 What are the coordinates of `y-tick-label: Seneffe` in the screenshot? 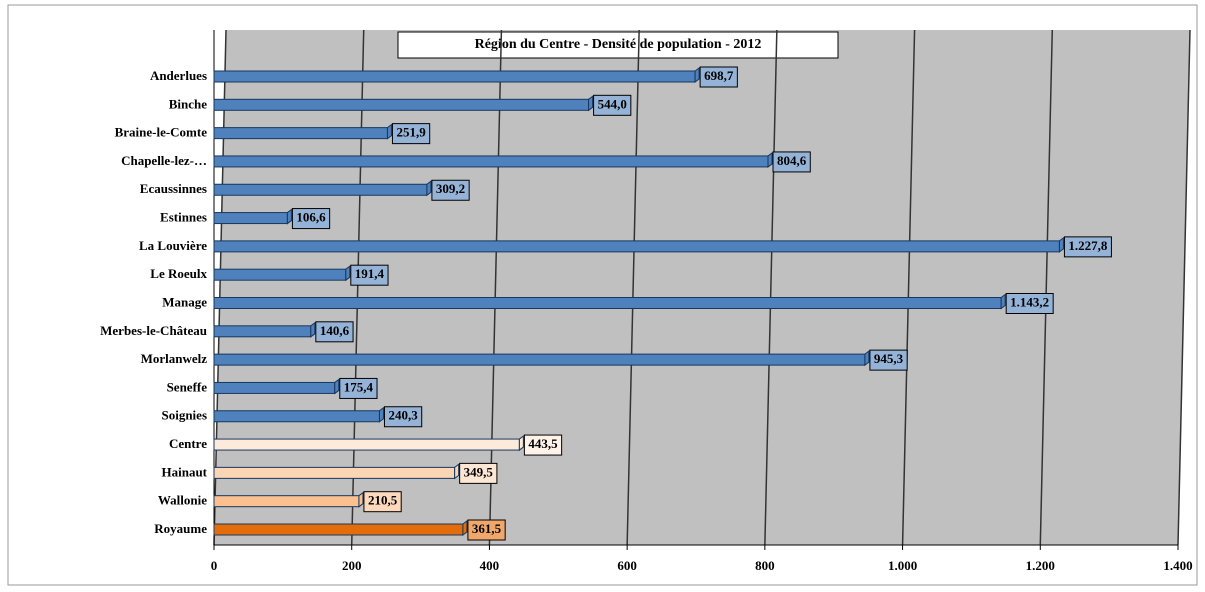 It's located at (187, 386).